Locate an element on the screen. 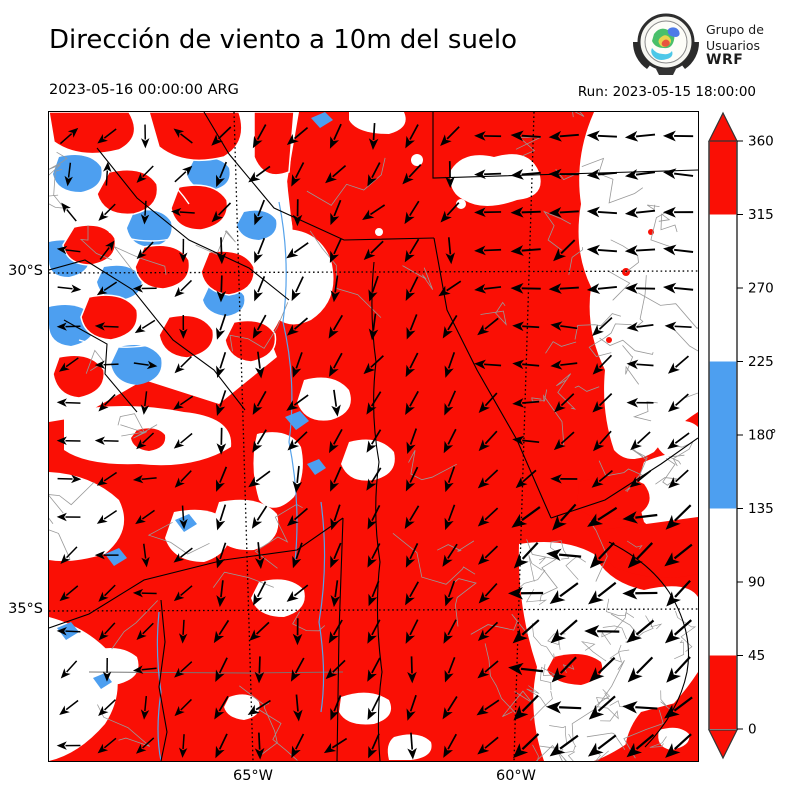 The height and width of the screenshot is (800, 800). valid-time-label: 2023-05-16 00:00:00 ARG is located at coordinates (144, 90).